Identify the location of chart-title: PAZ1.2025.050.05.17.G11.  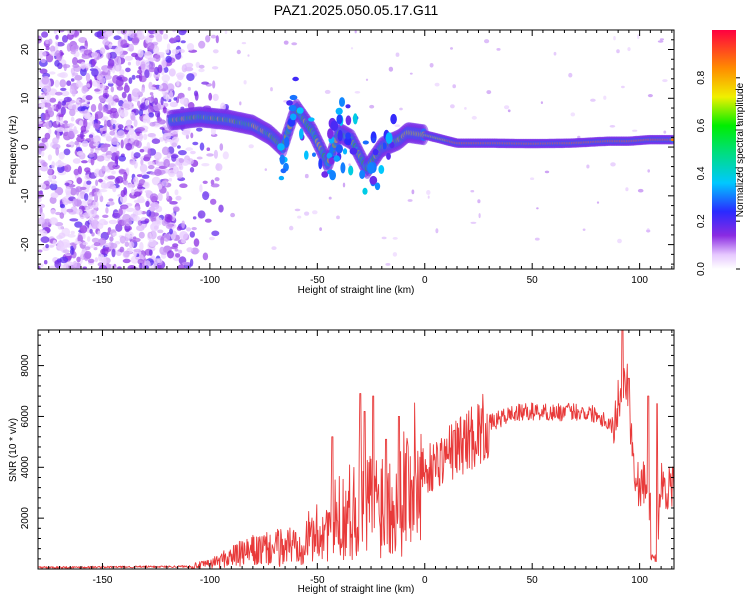
(356, 10).